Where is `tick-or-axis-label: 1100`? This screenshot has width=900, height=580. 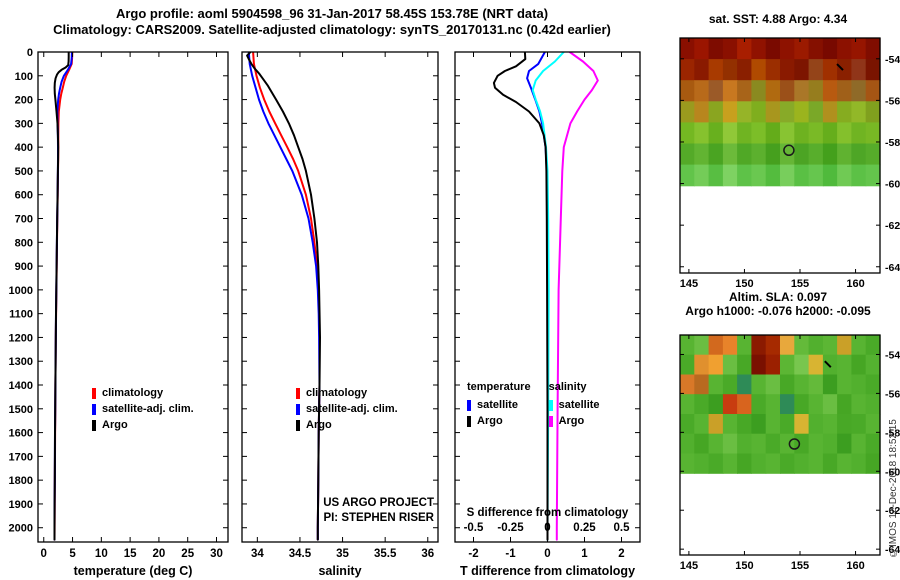
tick-or-axis-label: 1100 is located at coordinates (21, 315).